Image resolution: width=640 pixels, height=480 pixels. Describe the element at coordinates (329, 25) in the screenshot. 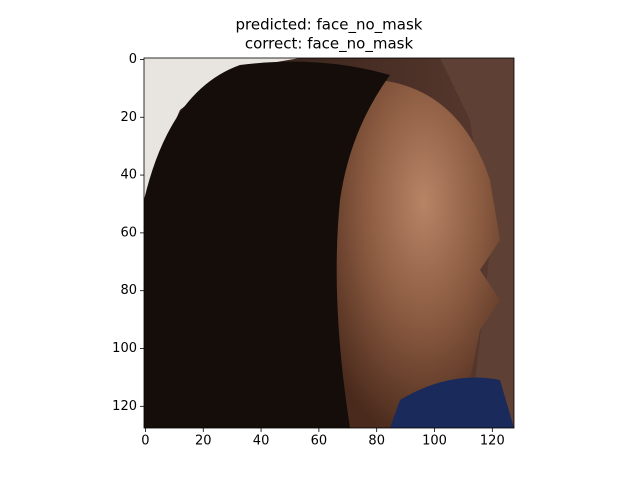

I see `title: predicted: face_no_mask` at that location.